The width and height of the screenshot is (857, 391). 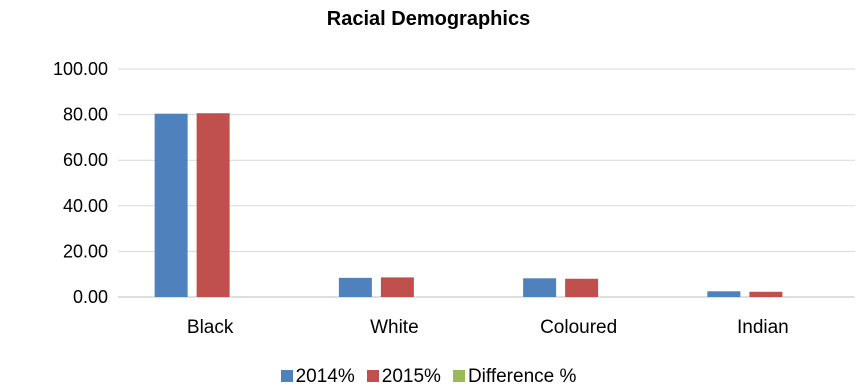 I want to click on legend-item: 2015%, so click(x=403, y=377).